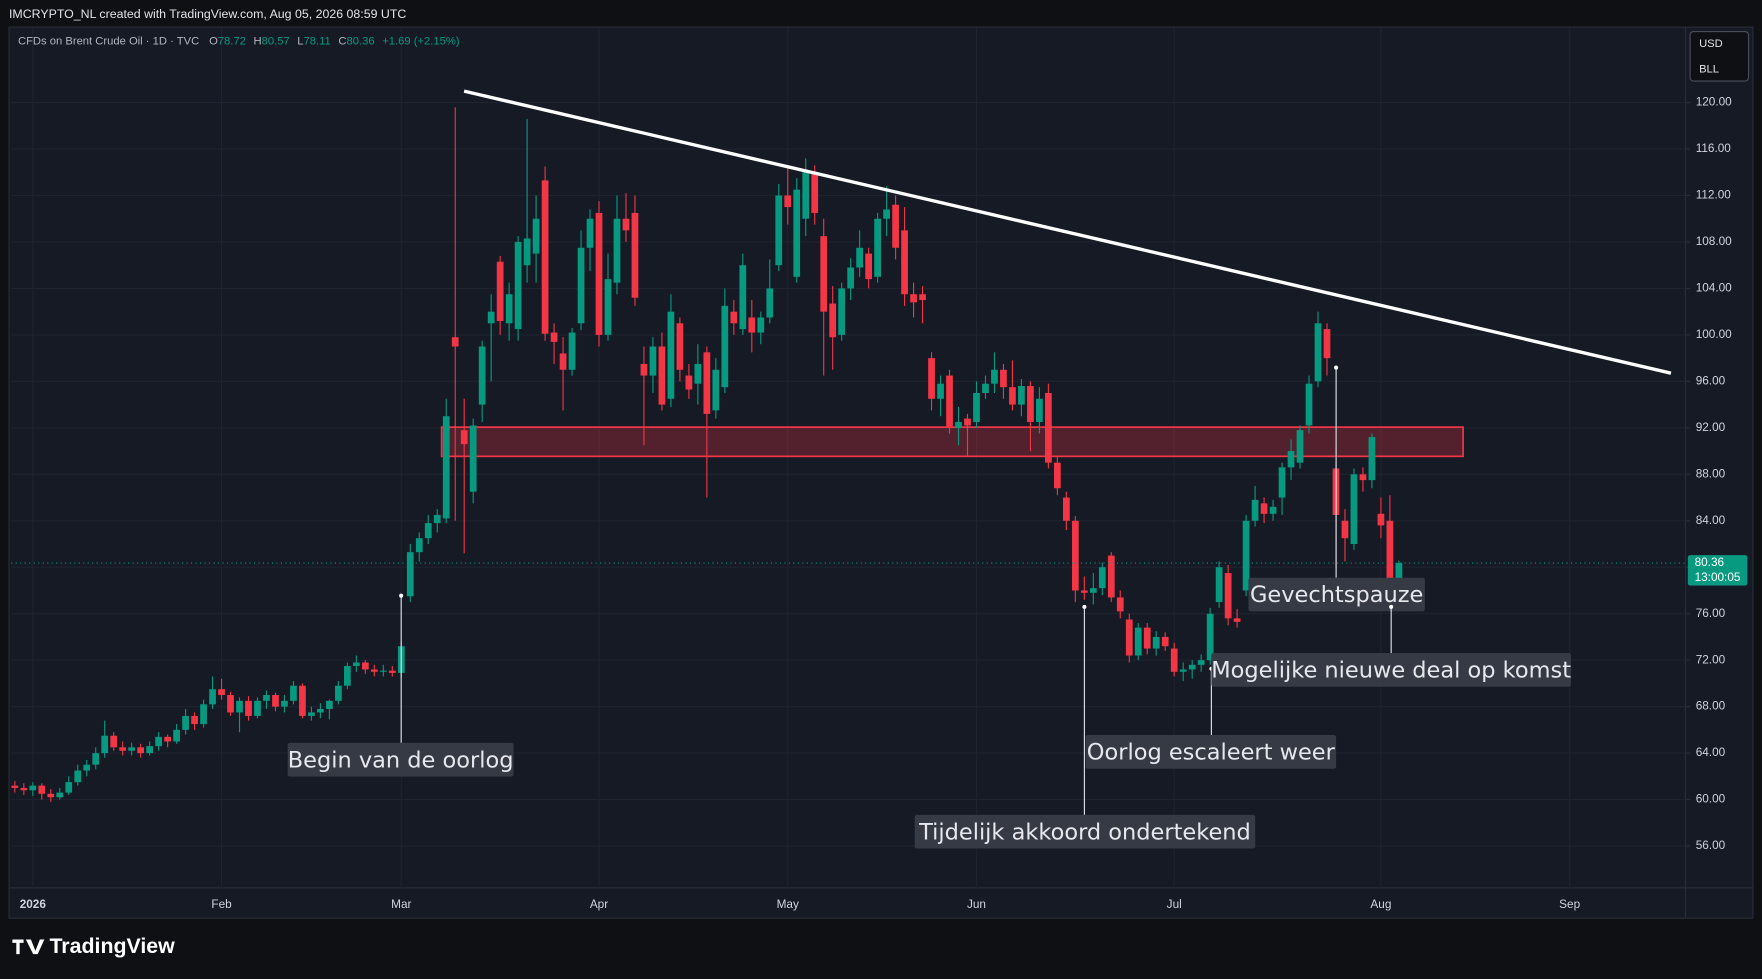 Image resolution: width=1762 pixels, height=979 pixels. Describe the element at coordinates (1336, 595) in the screenshot. I see `annotation: Gevechtspauze` at that location.